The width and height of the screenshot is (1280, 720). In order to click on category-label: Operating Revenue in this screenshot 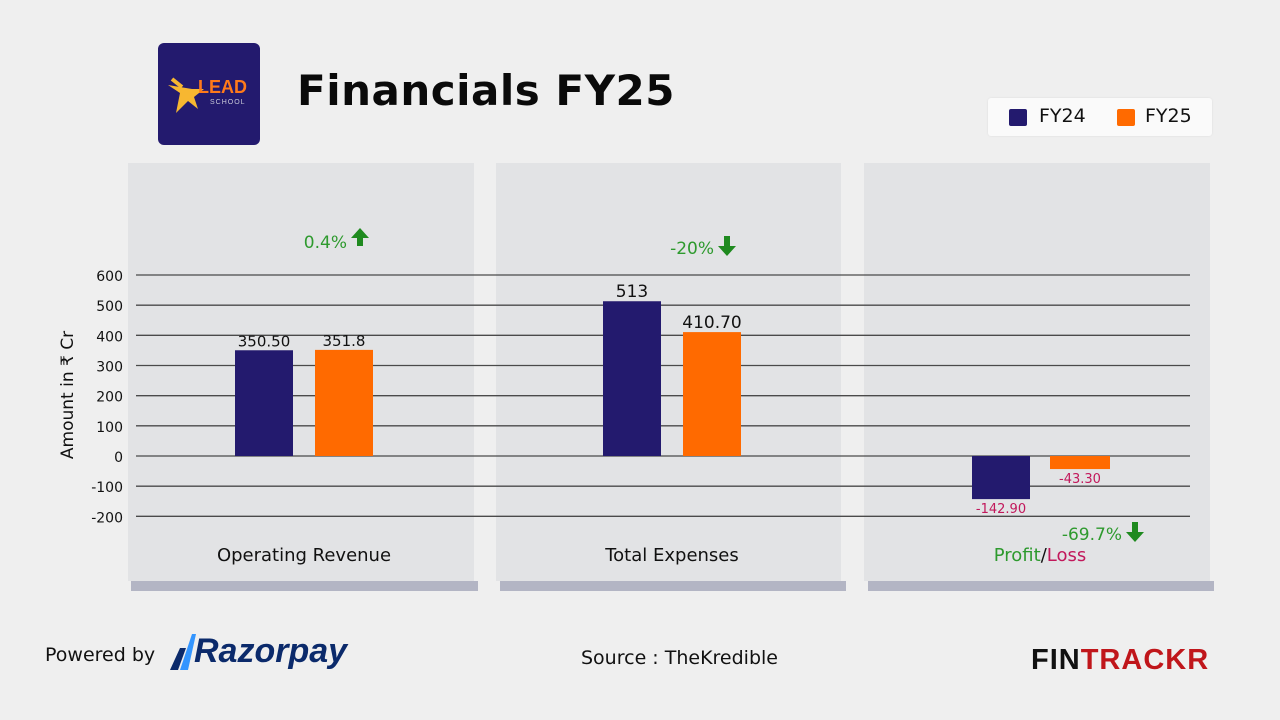, I will do `click(304, 555)`.